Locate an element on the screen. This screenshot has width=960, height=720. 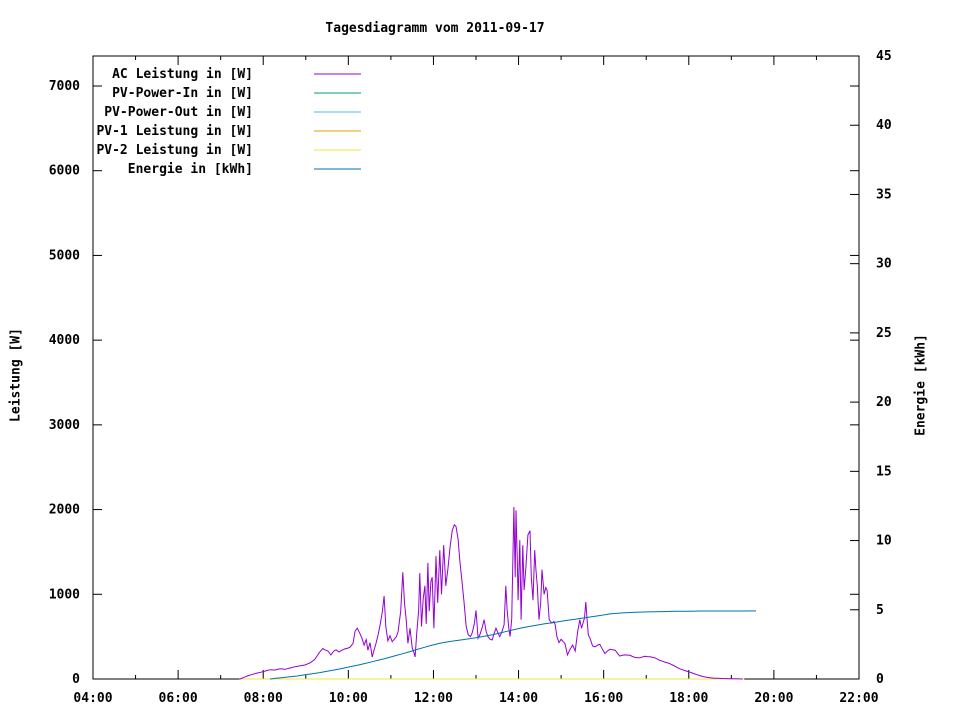
legend-label: PV-1 Leistung in [W] is located at coordinates (174, 131).